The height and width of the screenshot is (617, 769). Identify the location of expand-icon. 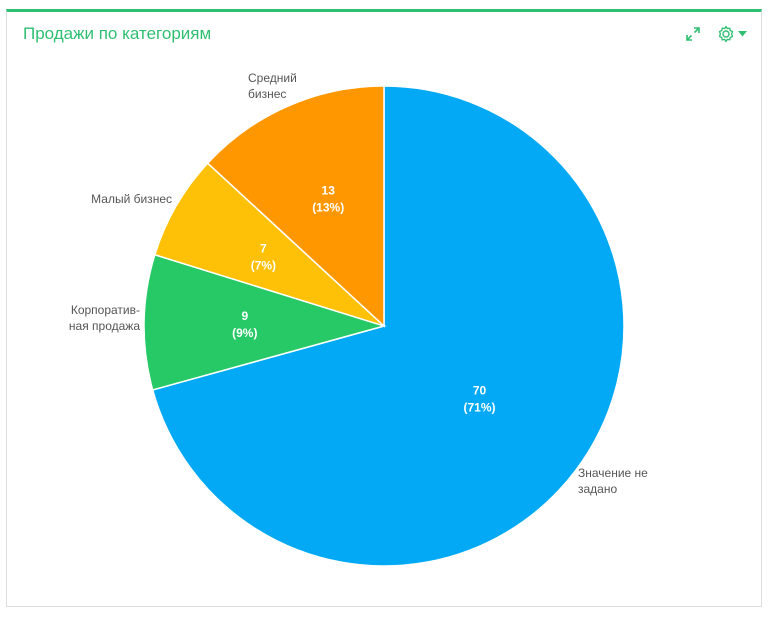
(693, 34).